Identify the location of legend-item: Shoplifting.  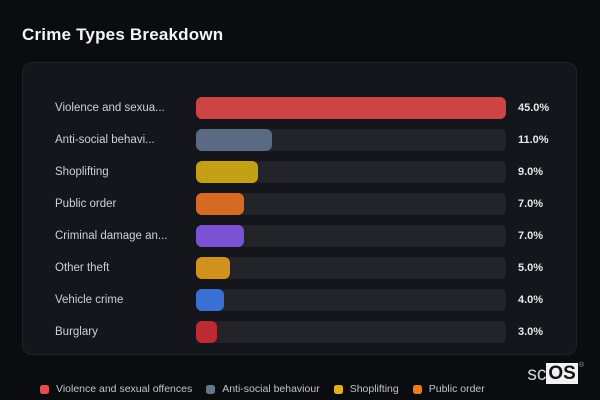
(366, 389).